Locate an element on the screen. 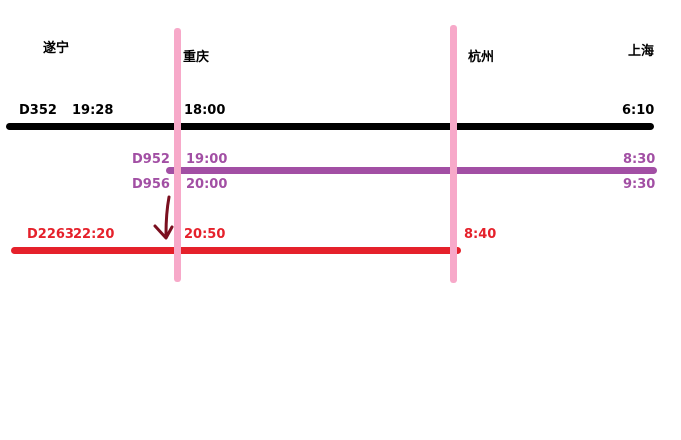  d2263-depart-time: 22:20 is located at coordinates (94, 234).